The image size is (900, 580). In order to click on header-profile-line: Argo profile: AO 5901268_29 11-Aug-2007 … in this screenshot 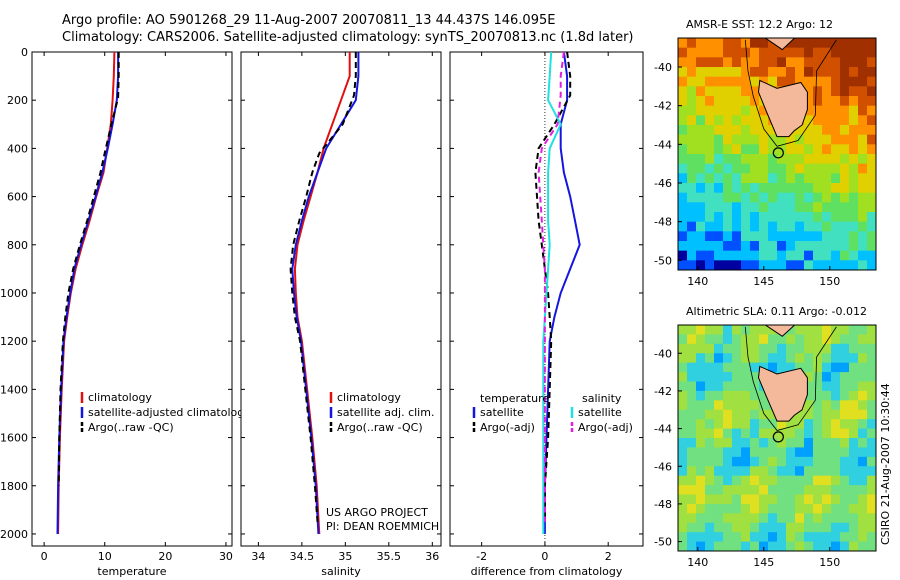, I will do `click(309, 20)`.